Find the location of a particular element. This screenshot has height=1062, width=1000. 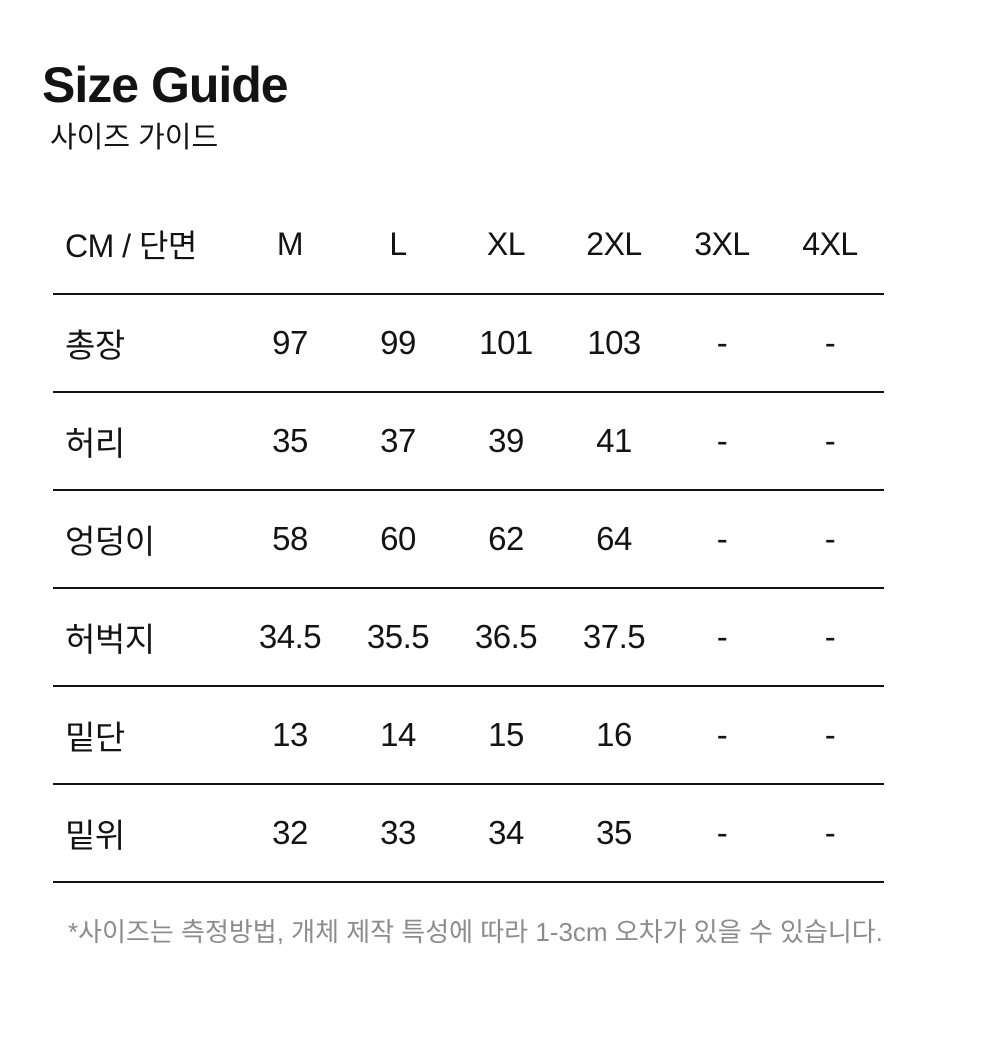

row-label: 밑위 is located at coordinates (144, 833).